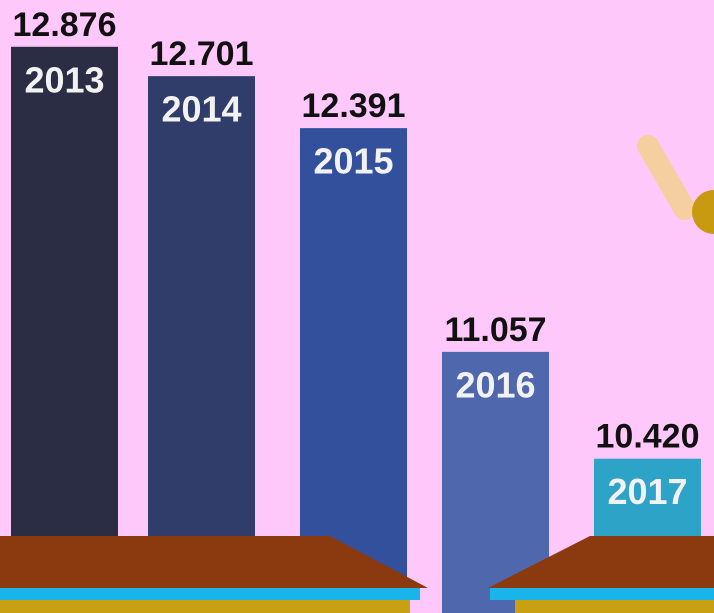 The height and width of the screenshot is (613, 714). I want to click on category-label: 2015, so click(353, 161).